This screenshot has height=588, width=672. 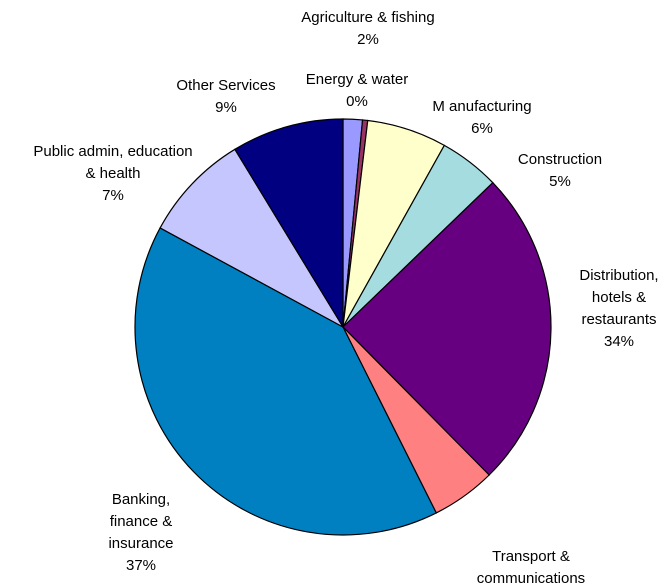 I want to click on slice-name-line: Energy & water, so click(x=357, y=79).